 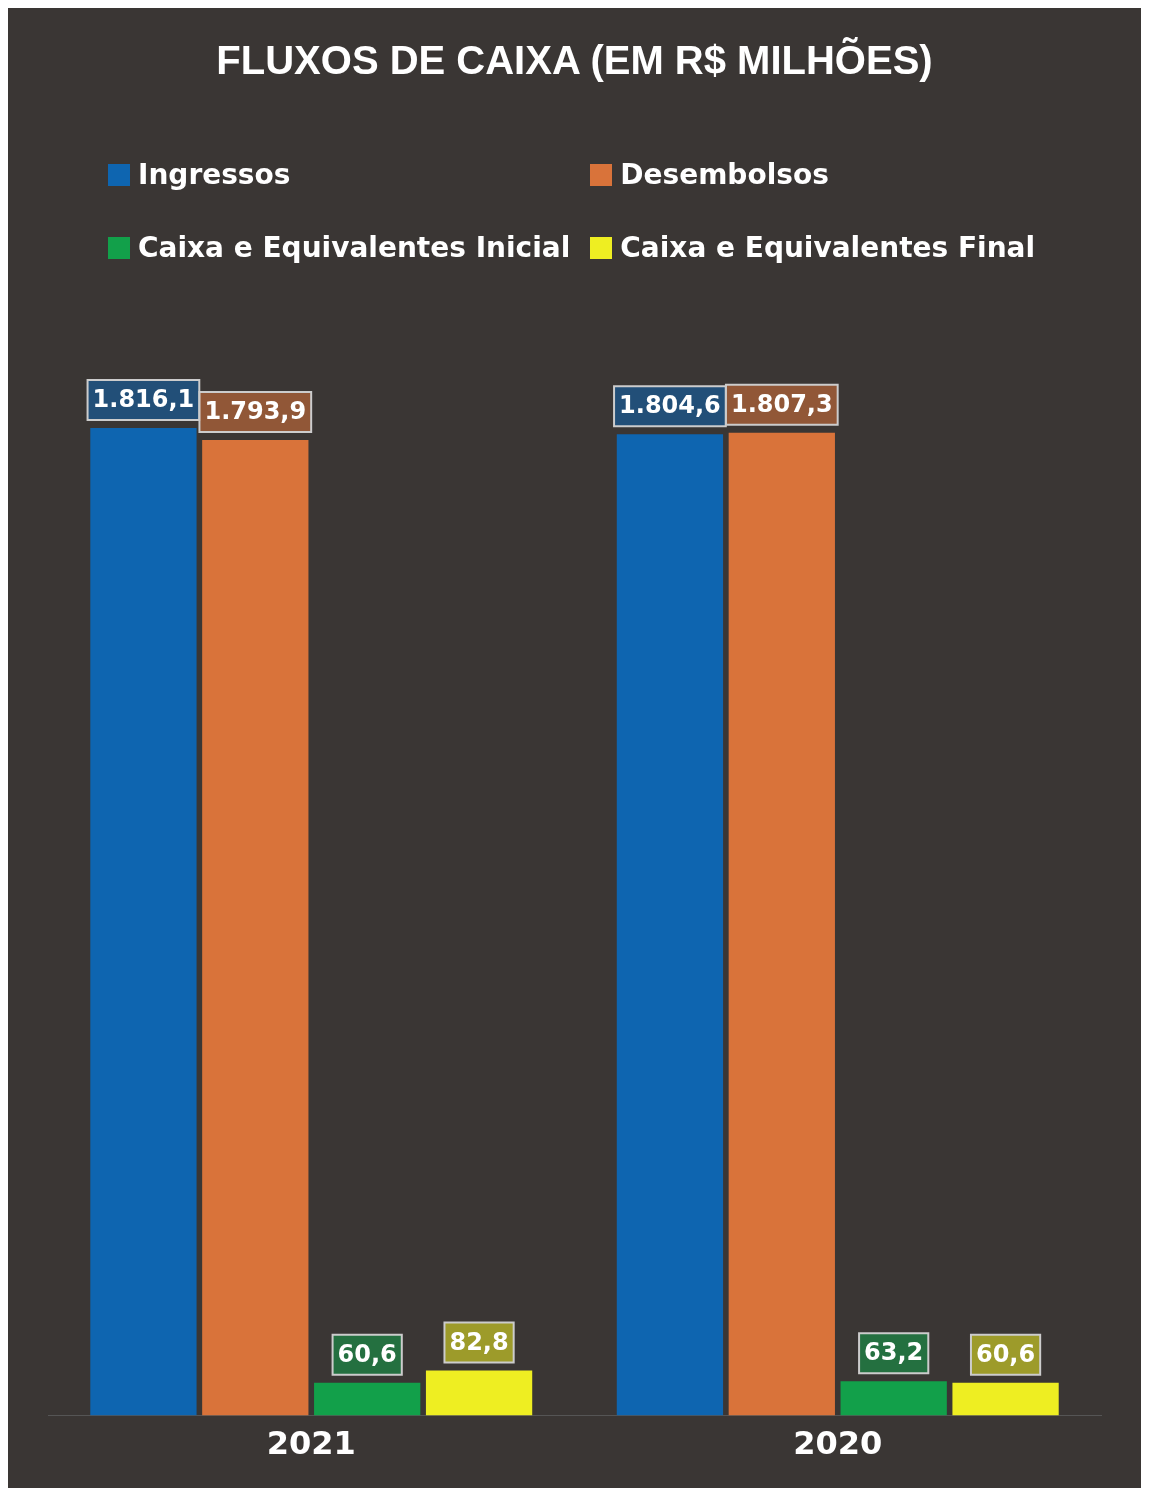 What do you see at coordinates (894, 1352) in the screenshot?
I see `data-label: 63,2` at bounding box center [894, 1352].